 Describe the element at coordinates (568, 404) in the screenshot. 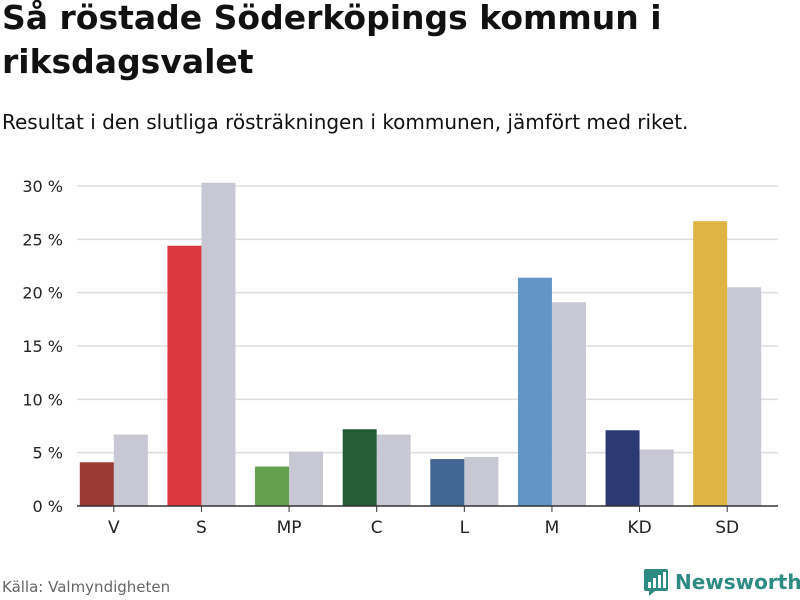

I see `bar-riket-m` at that location.